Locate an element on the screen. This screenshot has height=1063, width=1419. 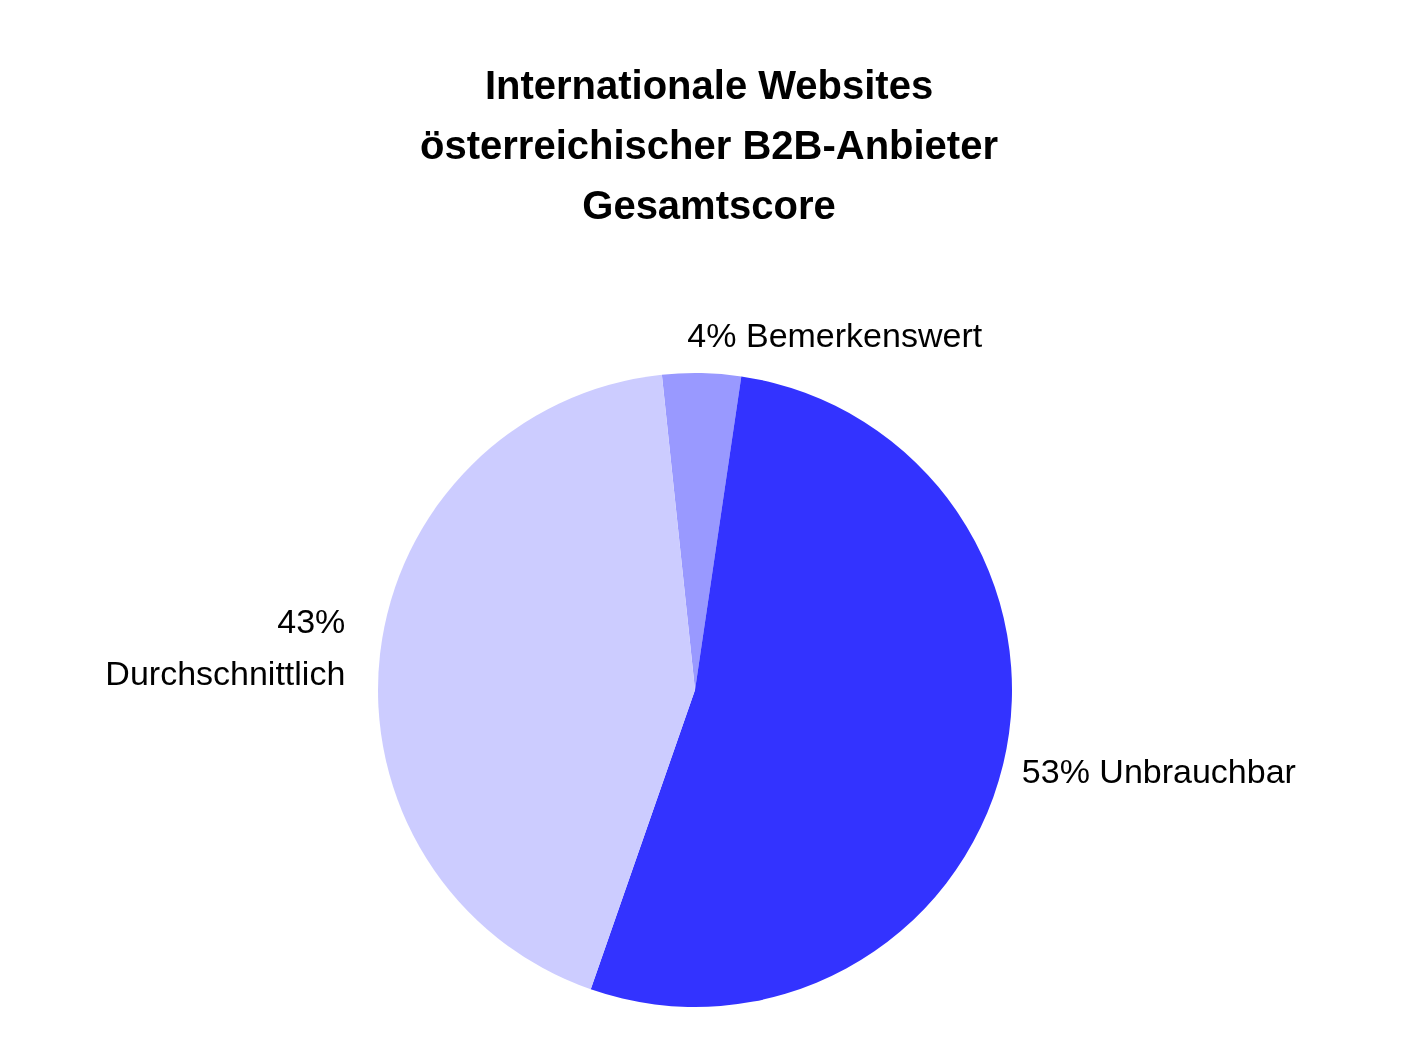
chart-title: Internationale Websites österreichischer B2B-Anbieter Gesamtscore is located at coordinates (709, 145).